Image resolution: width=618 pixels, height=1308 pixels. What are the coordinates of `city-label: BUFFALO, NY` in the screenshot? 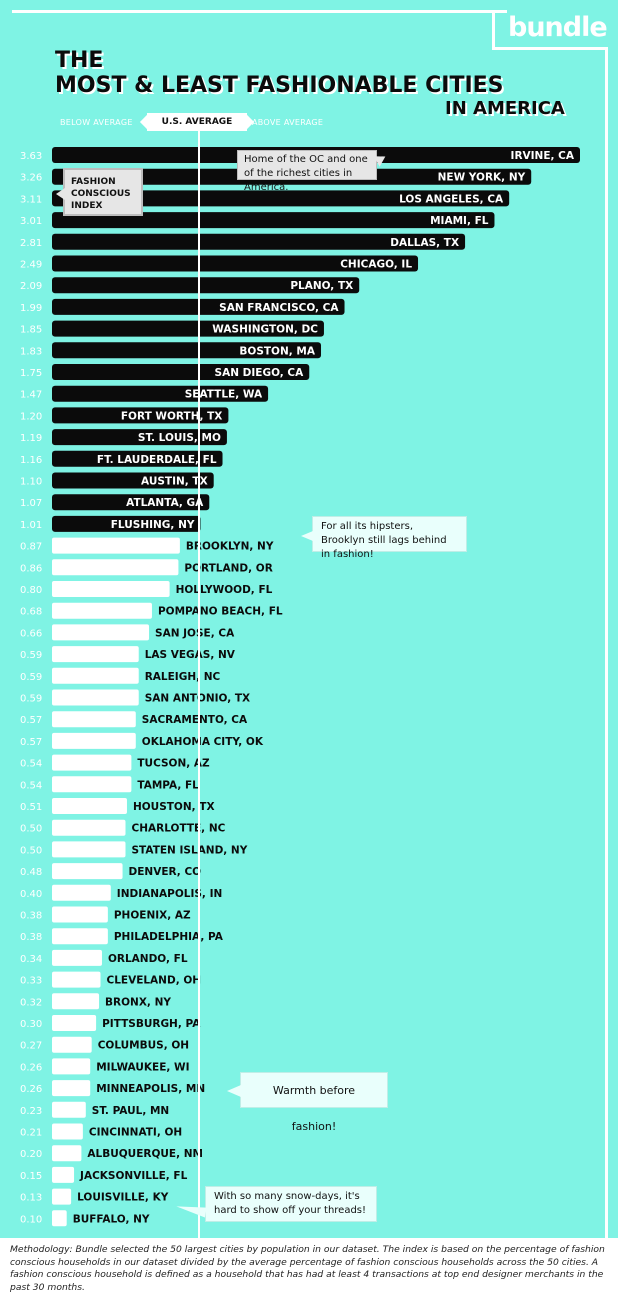 It's located at (111, 1219).